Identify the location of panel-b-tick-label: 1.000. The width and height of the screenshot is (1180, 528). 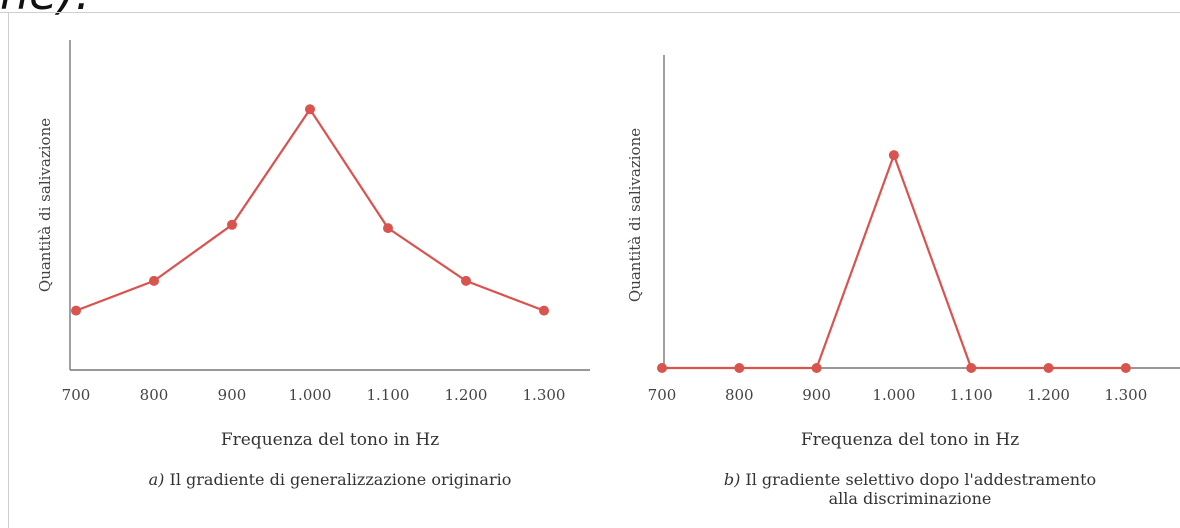
(893, 395).